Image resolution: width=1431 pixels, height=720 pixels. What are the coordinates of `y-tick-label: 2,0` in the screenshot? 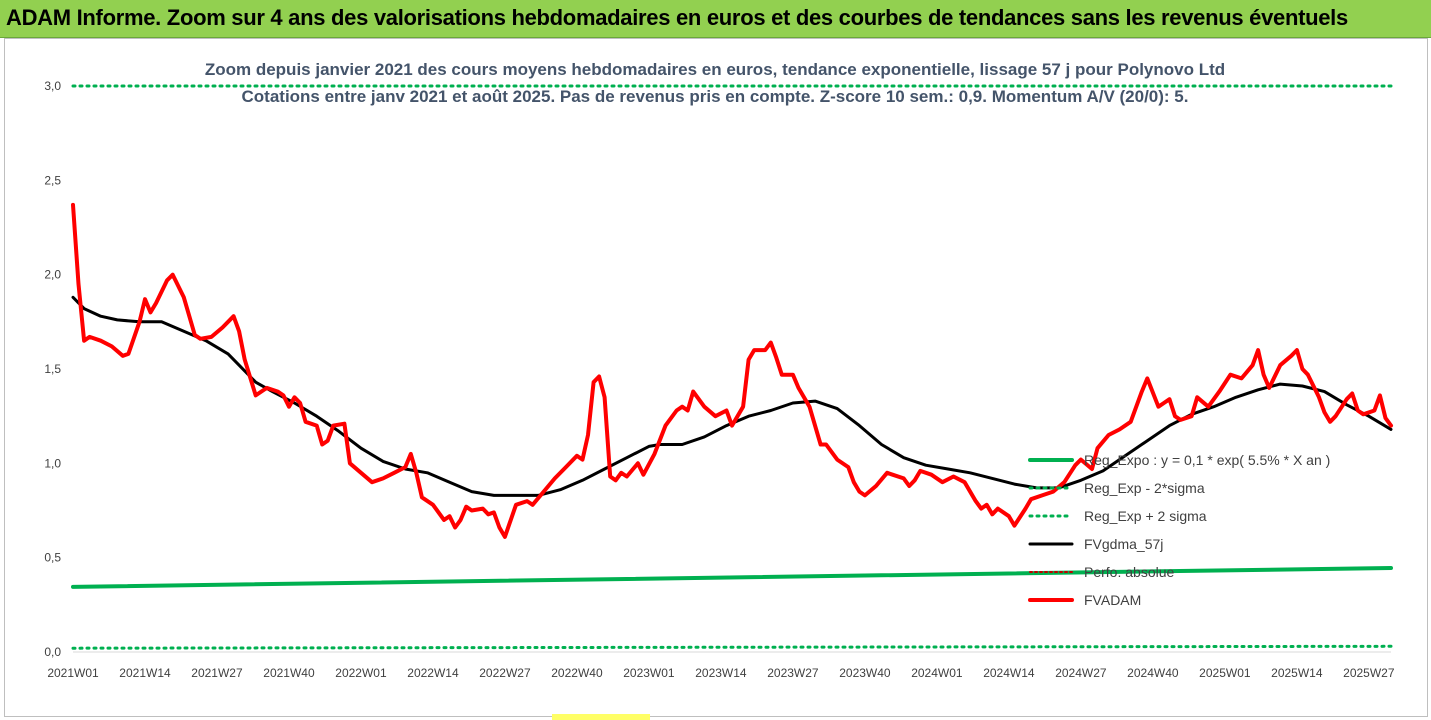 It's located at (52, 275).